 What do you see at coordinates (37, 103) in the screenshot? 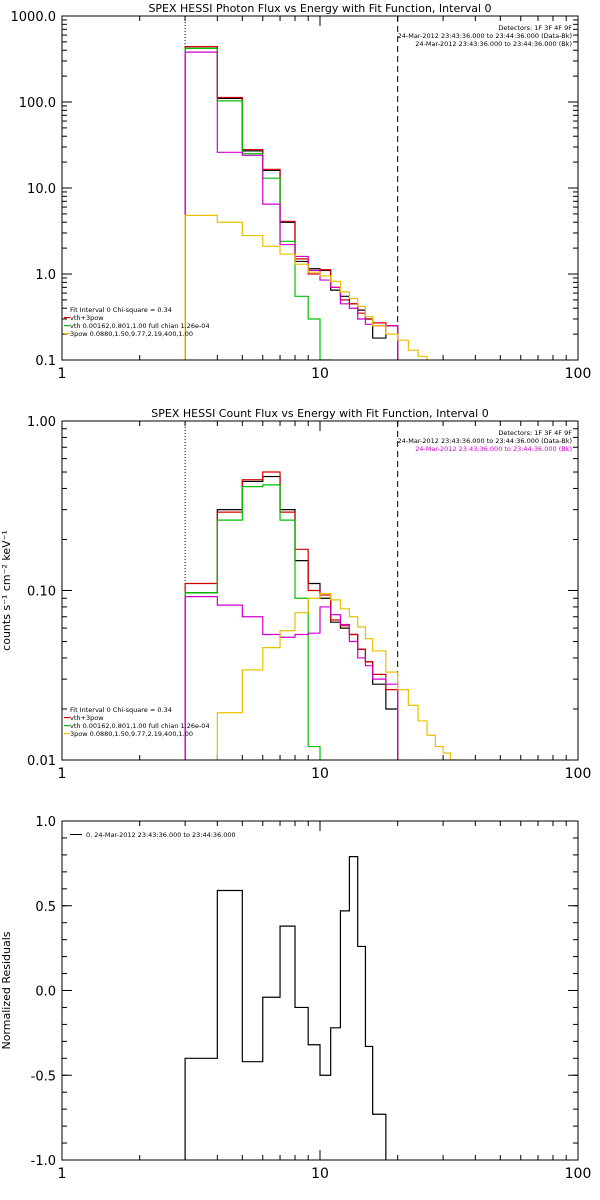
I see `y-tick-label: 100.0` at bounding box center [37, 103].